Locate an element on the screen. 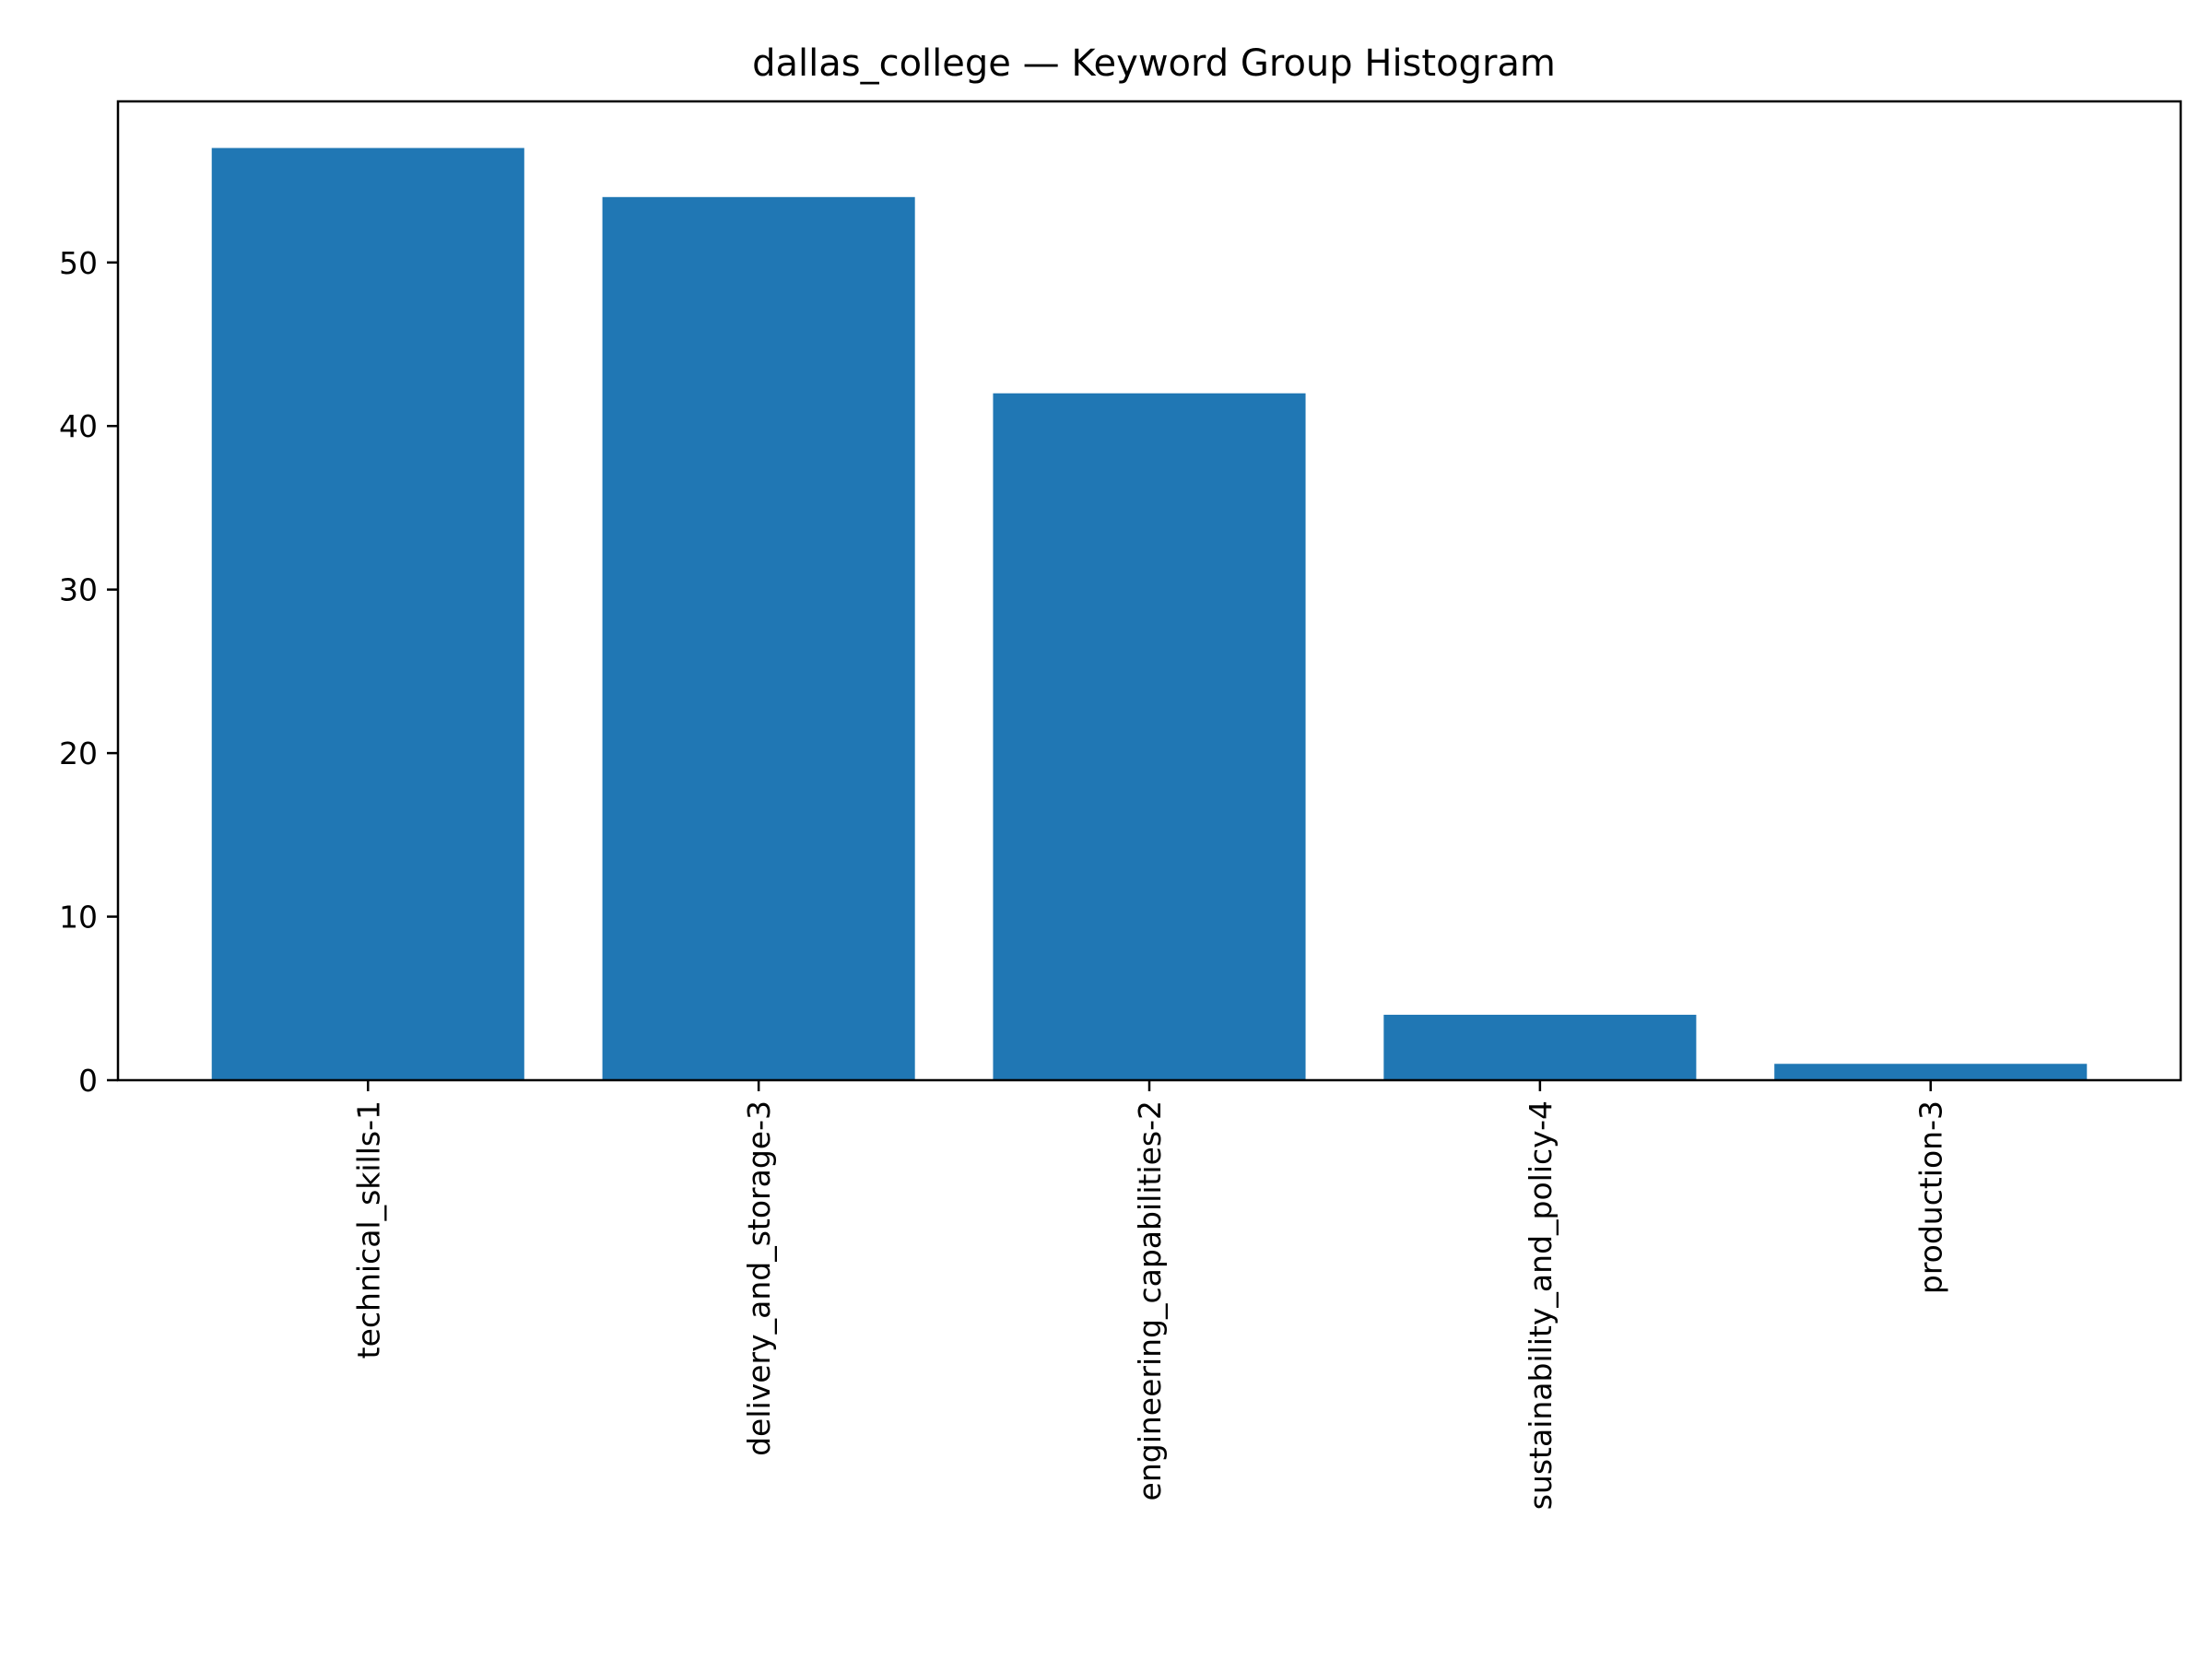 The width and height of the screenshot is (2212, 1659). chart-title: dallas_college — Keyword Group Histogram is located at coordinates (1154, 63).